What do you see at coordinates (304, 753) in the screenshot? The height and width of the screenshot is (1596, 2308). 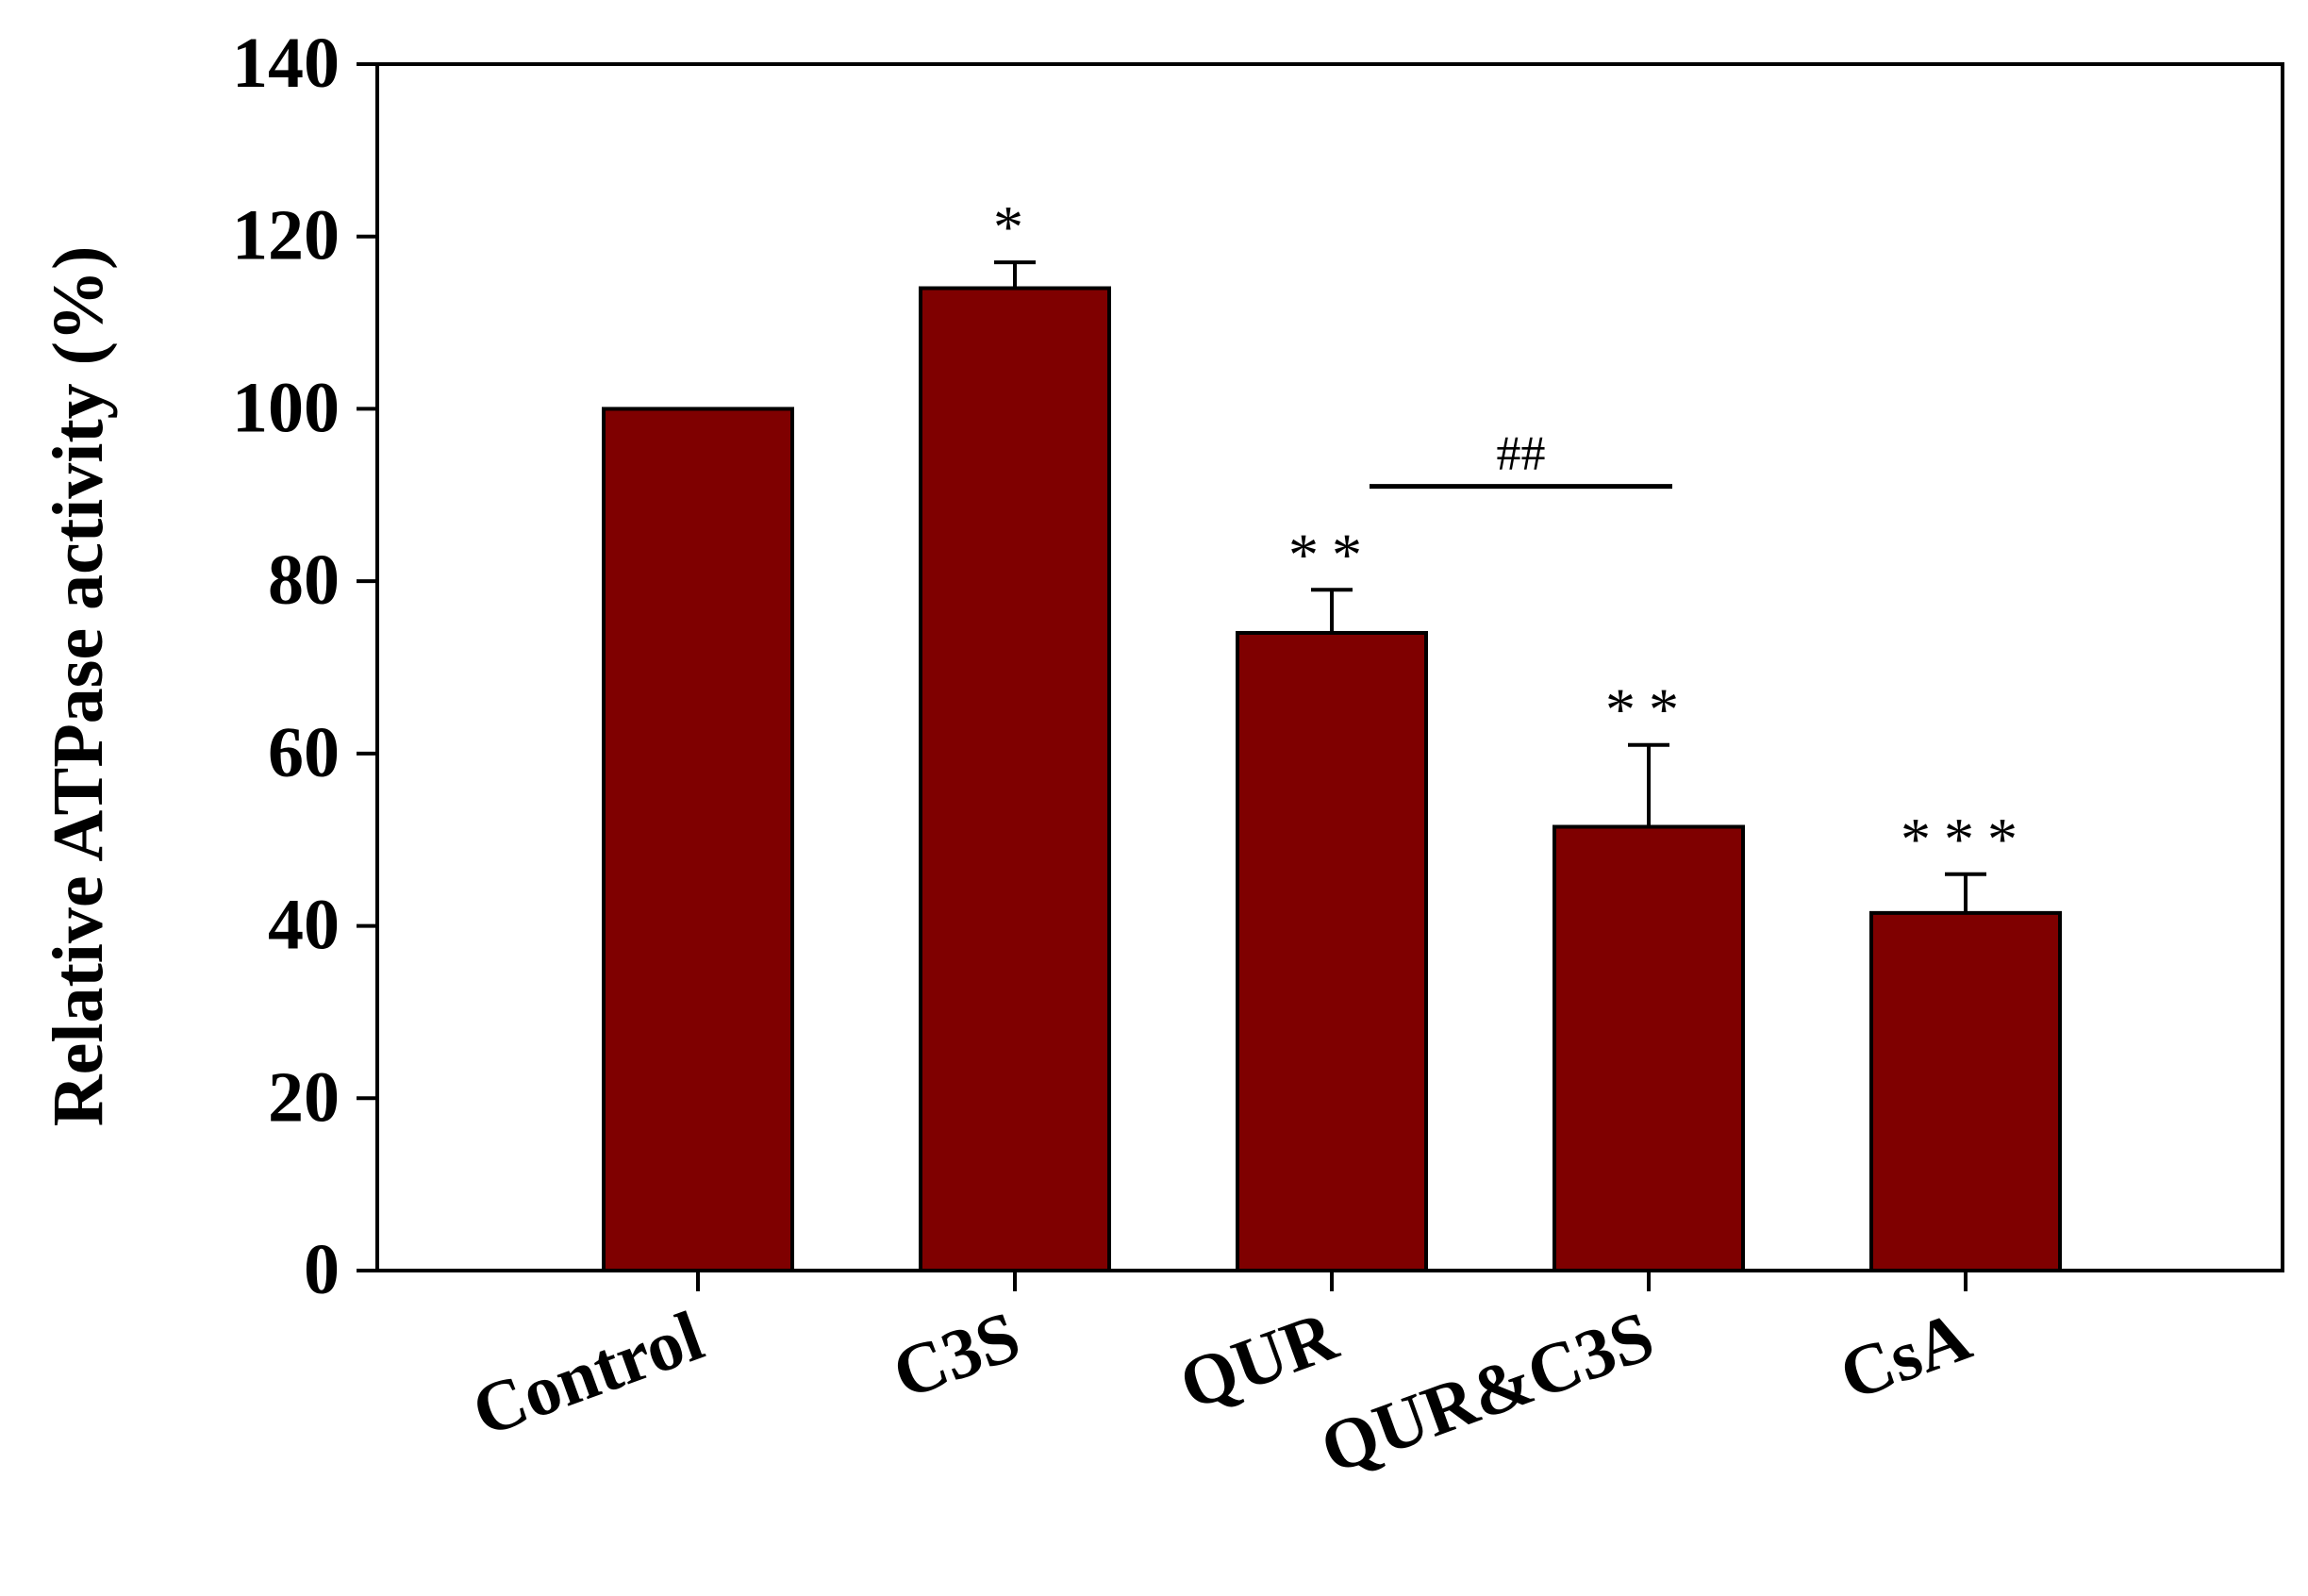 I see `y-tick-label: 60` at bounding box center [304, 753].